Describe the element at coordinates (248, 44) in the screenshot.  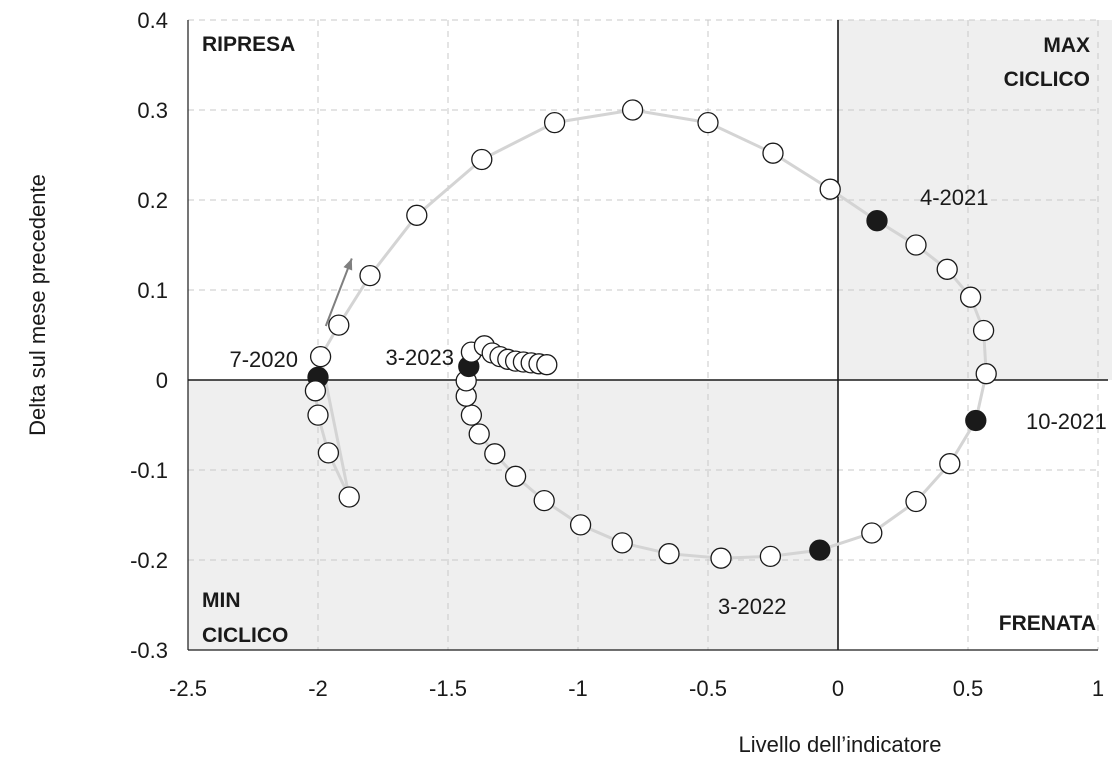
I see `quadrant-label: RIPRESA` at that location.